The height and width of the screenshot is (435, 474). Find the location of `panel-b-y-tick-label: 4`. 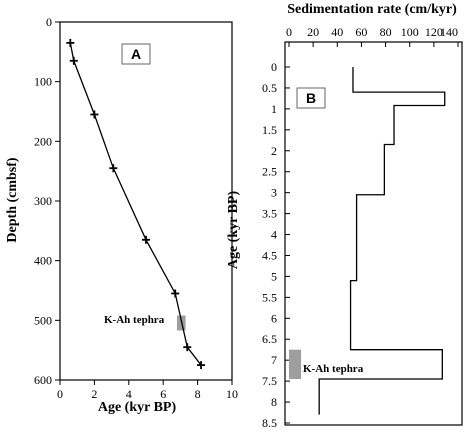

panel-b-y-tick-label: 4 is located at coordinates (274, 235).